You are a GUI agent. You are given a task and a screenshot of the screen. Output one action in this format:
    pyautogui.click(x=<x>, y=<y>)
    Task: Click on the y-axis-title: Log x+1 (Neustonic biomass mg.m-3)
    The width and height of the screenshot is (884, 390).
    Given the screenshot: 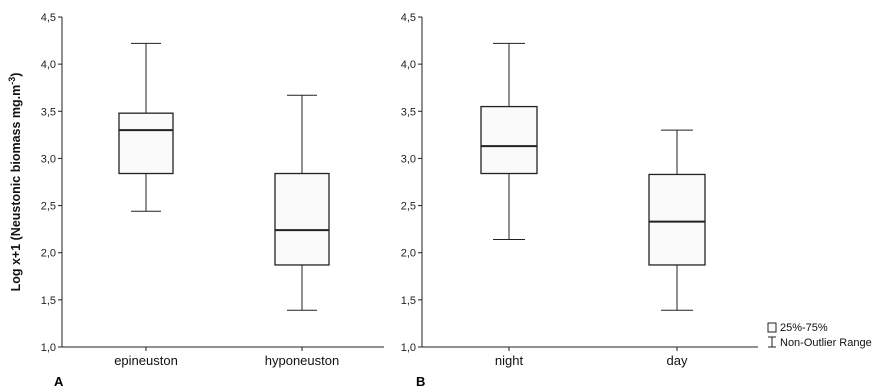 What is the action you would take?
    pyautogui.click(x=15, y=182)
    